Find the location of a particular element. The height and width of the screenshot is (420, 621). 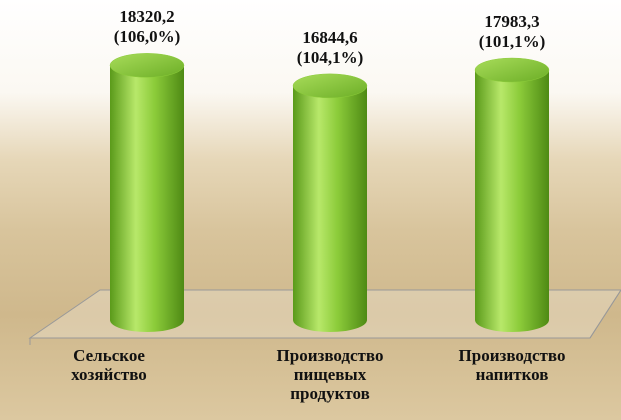

x-tick-label: Производство напитков is located at coordinates (512, 365).